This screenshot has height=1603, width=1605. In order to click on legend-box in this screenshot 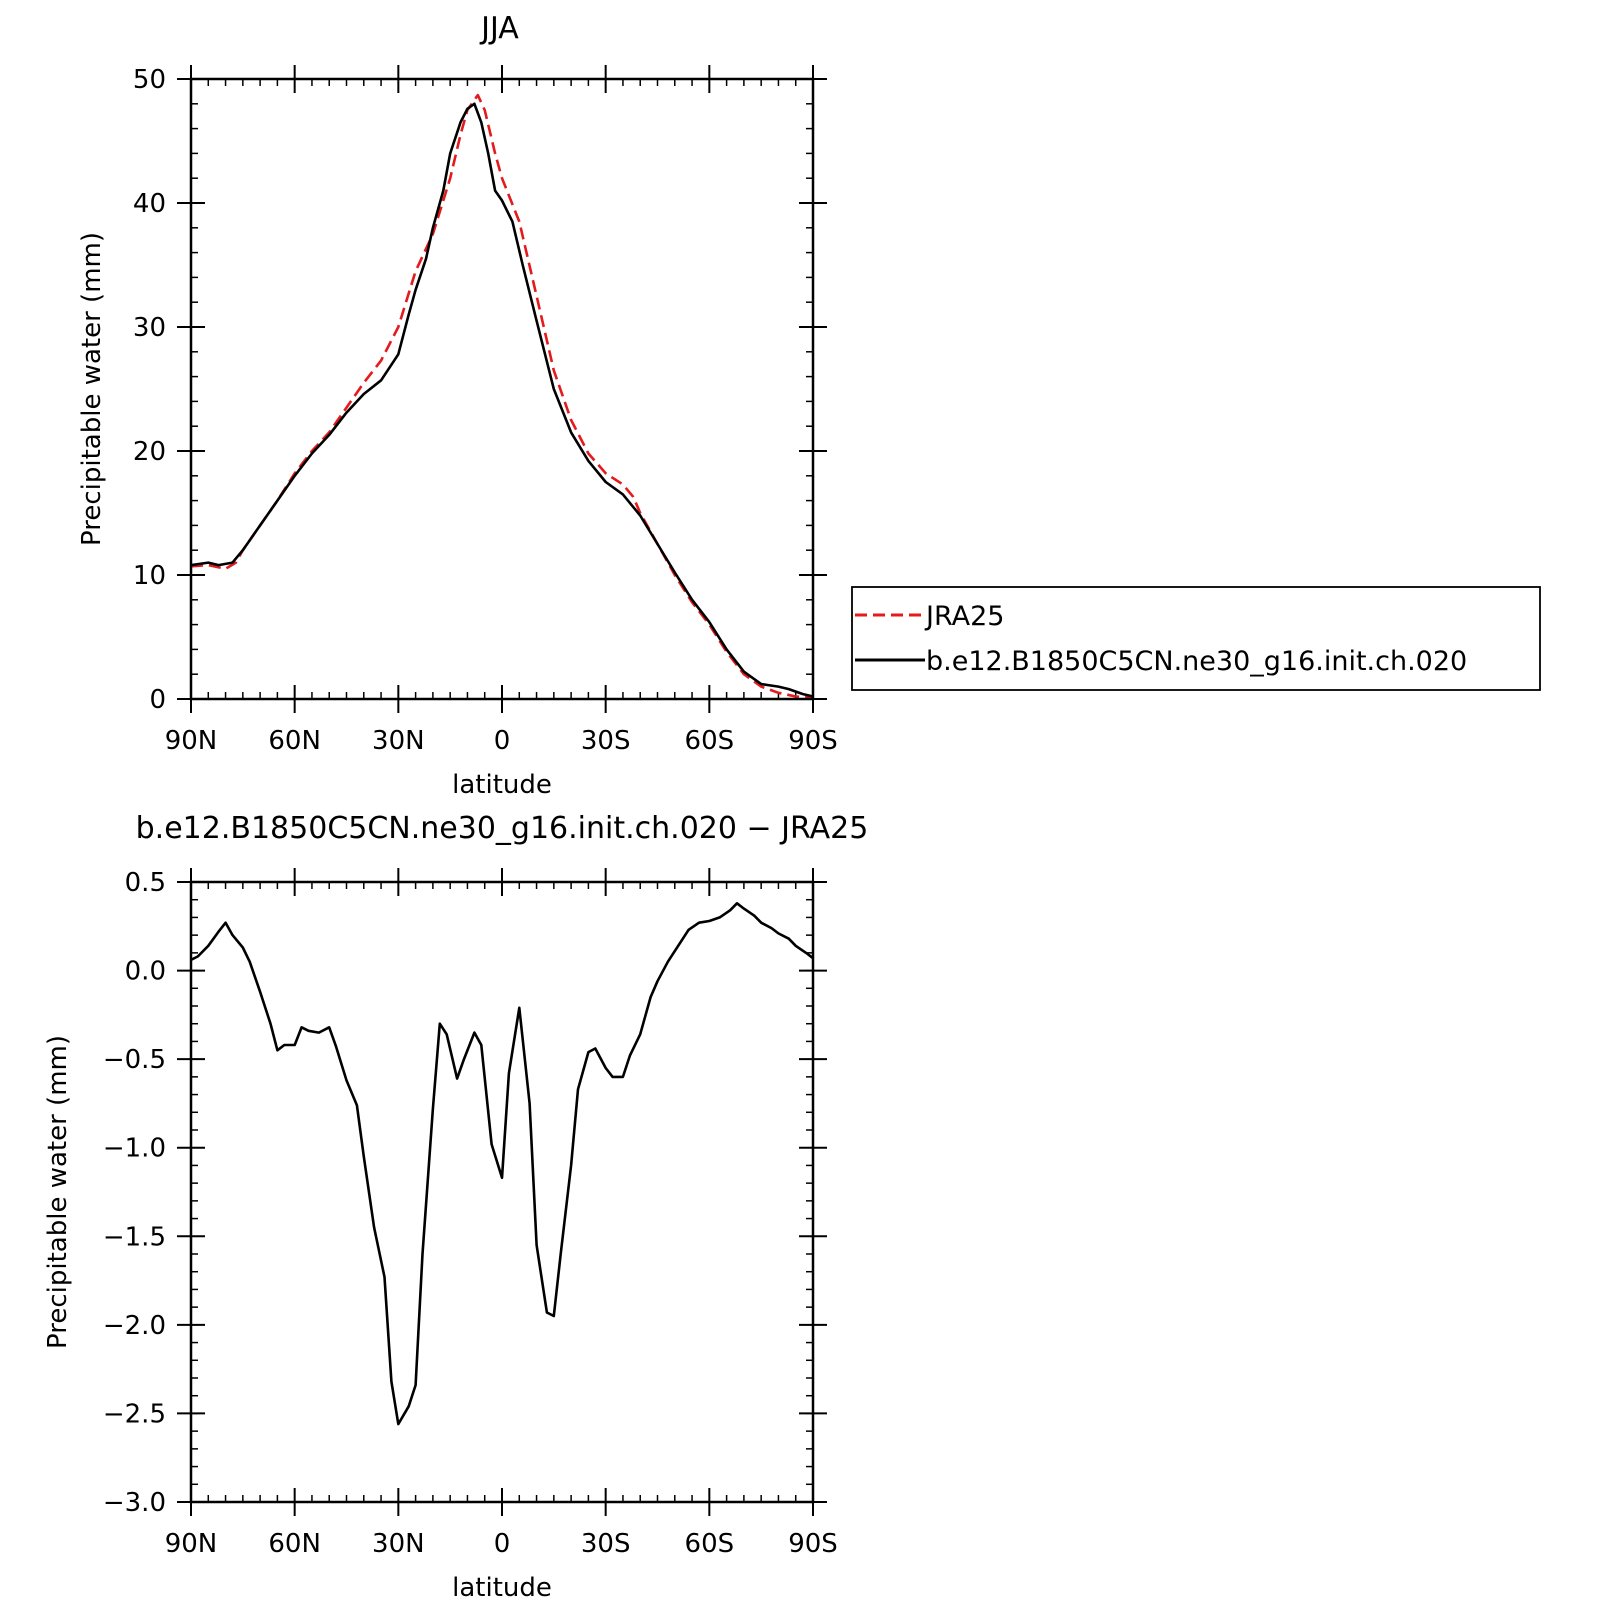, I will do `click(1196, 638)`.